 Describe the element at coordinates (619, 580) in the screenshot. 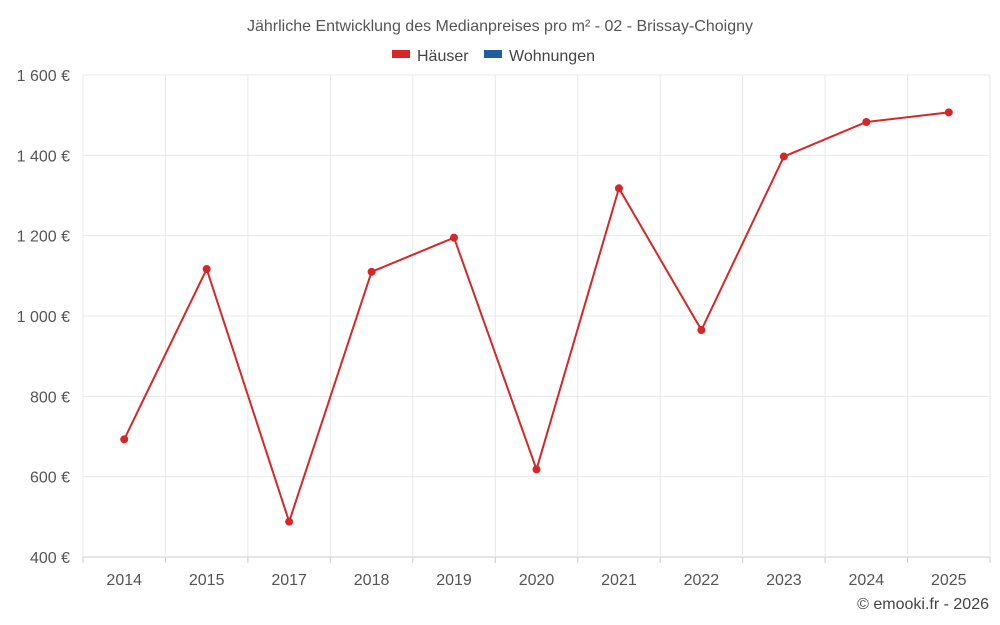

I see `x-tick-label: 2021` at that location.